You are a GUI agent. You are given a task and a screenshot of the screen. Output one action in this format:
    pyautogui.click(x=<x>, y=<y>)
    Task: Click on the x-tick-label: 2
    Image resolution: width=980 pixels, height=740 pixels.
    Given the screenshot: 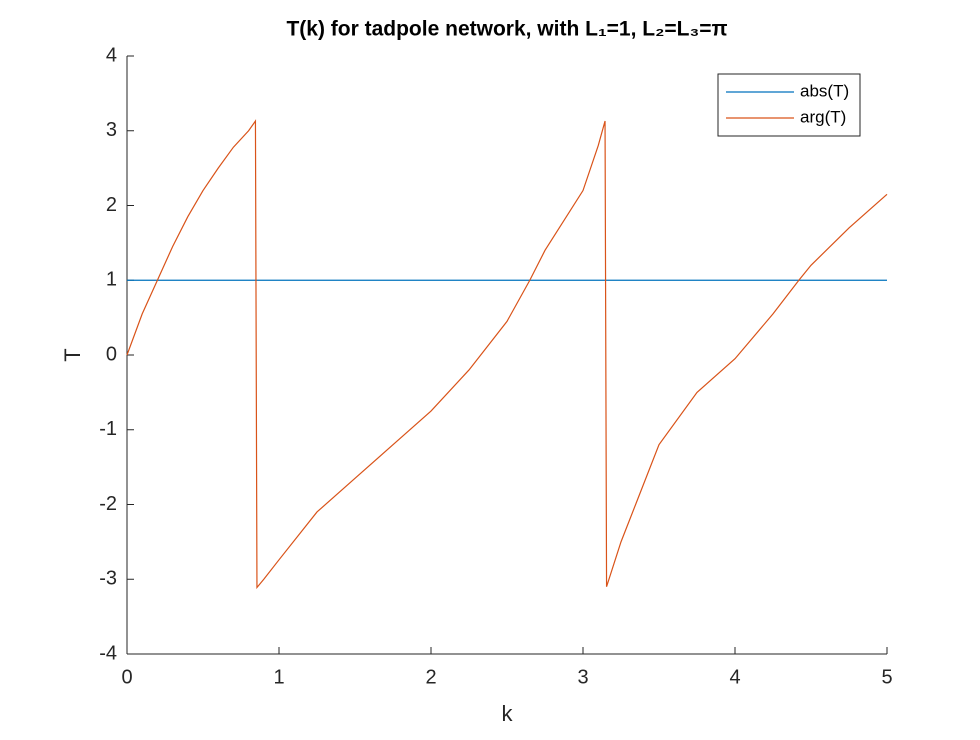 What is the action you would take?
    pyautogui.click(x=430, y=677)
    